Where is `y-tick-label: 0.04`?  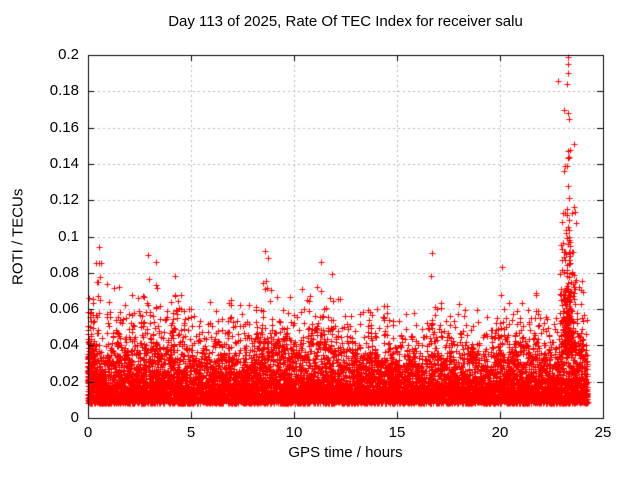 y-tick-label: 0.04 is located at coordinates (64, 345).